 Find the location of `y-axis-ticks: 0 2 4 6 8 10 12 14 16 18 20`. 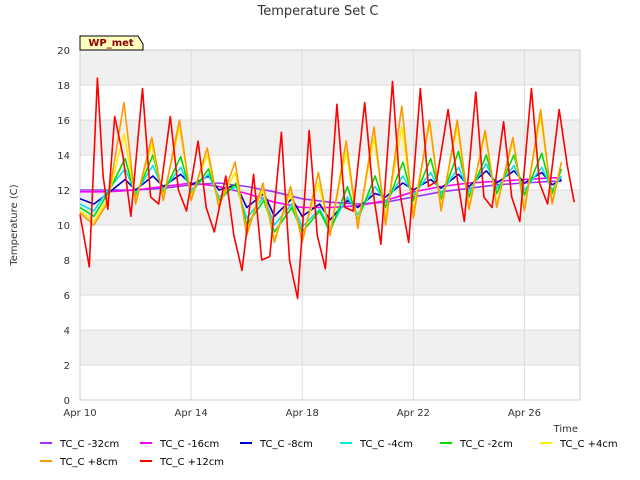

y-axis-ticks: 0 2 4 6 8 10 12 14 16 18 20 is located at coordinates (63, 226).